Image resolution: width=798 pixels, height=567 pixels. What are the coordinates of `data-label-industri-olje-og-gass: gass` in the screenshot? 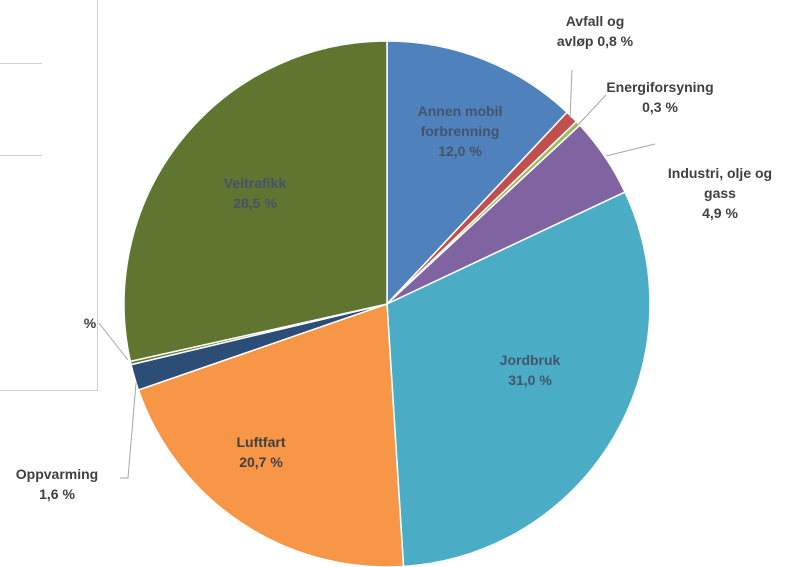 It's located at (720, 193).